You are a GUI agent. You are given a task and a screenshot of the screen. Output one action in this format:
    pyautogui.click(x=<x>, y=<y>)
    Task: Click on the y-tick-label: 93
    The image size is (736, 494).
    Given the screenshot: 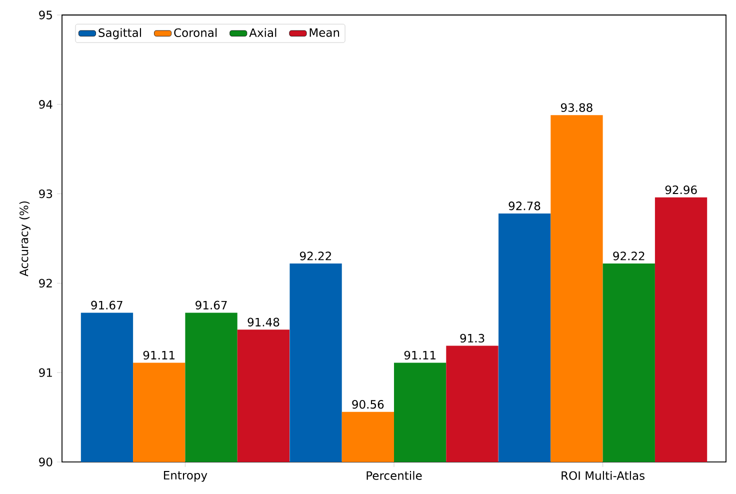 What is the action you would take?
    pyautogui.click(x=45, y=193)
    